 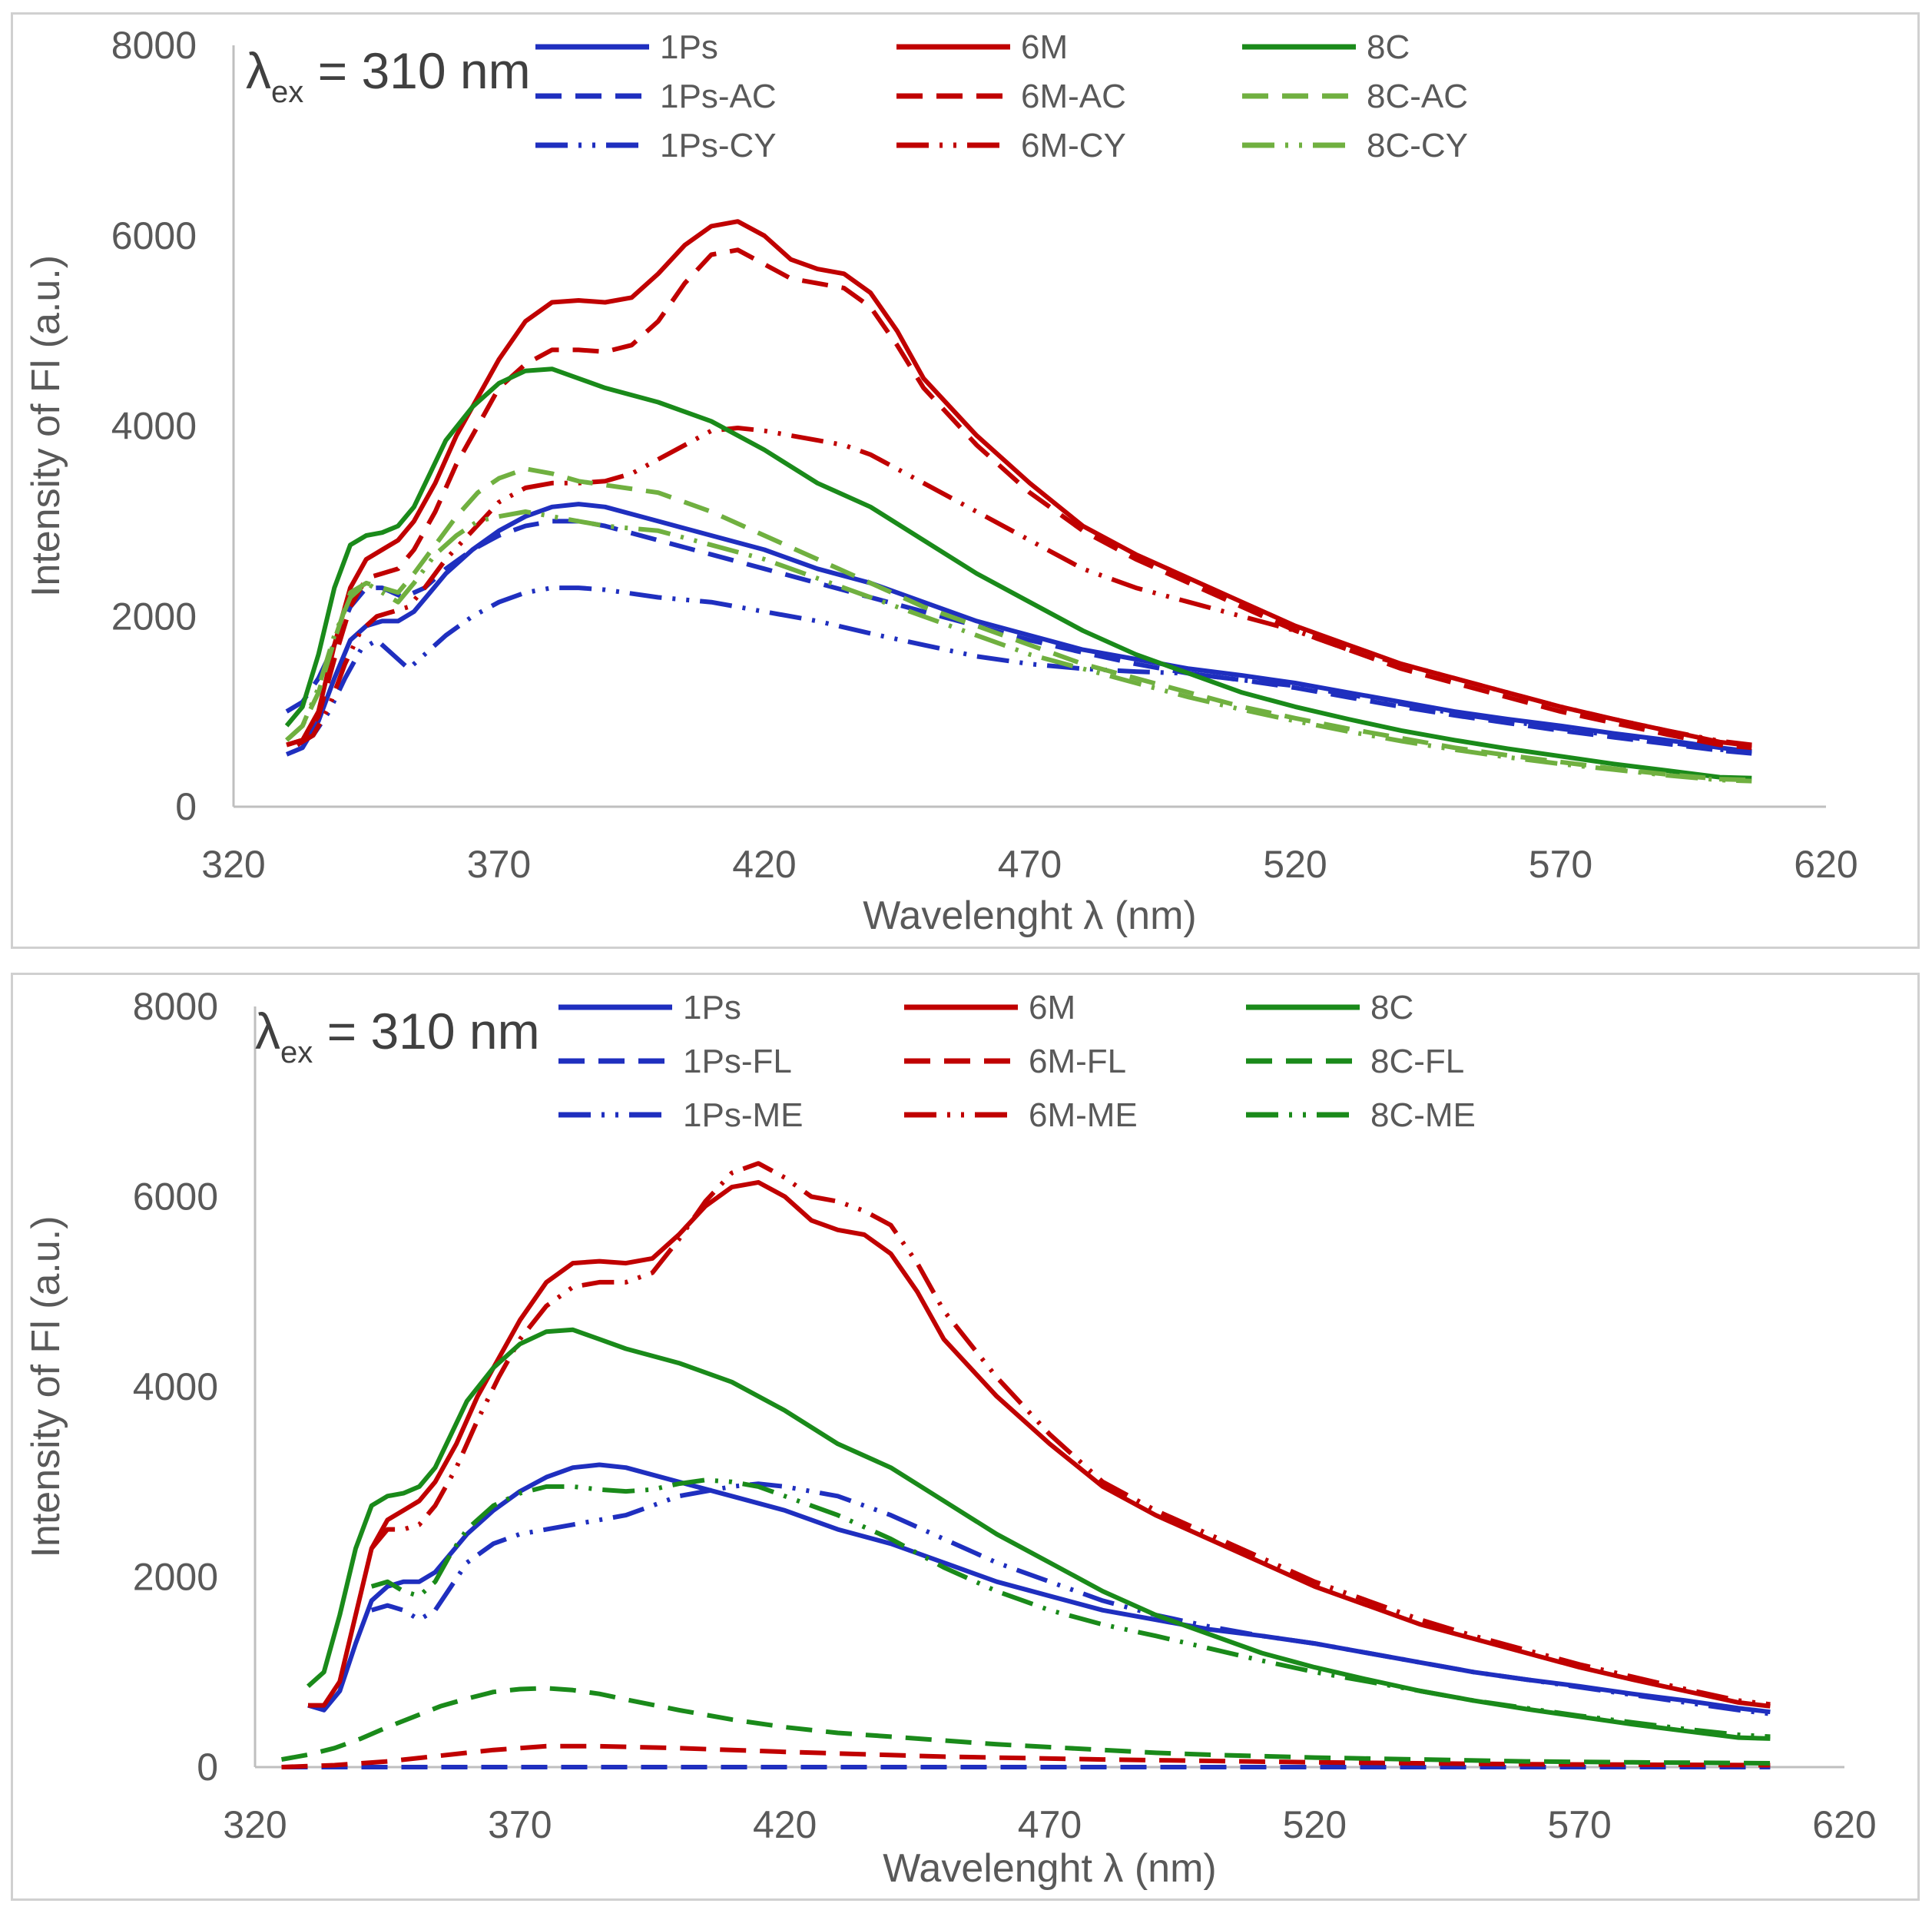 What do you see at coordinates (1001, 96) in the screenshot?
I see `legend: 1Ps 1Ps-AC 1Ps-CY 6M 6M-AC 6M-CY 8C 8C-AC 8C-CY` at bounding box center [1001, 96].